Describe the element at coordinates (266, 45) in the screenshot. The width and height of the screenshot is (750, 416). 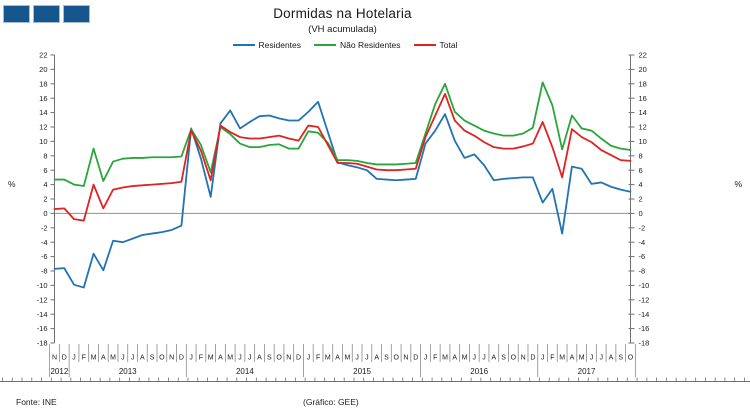
I see `legend-item: Residentes` at that location.